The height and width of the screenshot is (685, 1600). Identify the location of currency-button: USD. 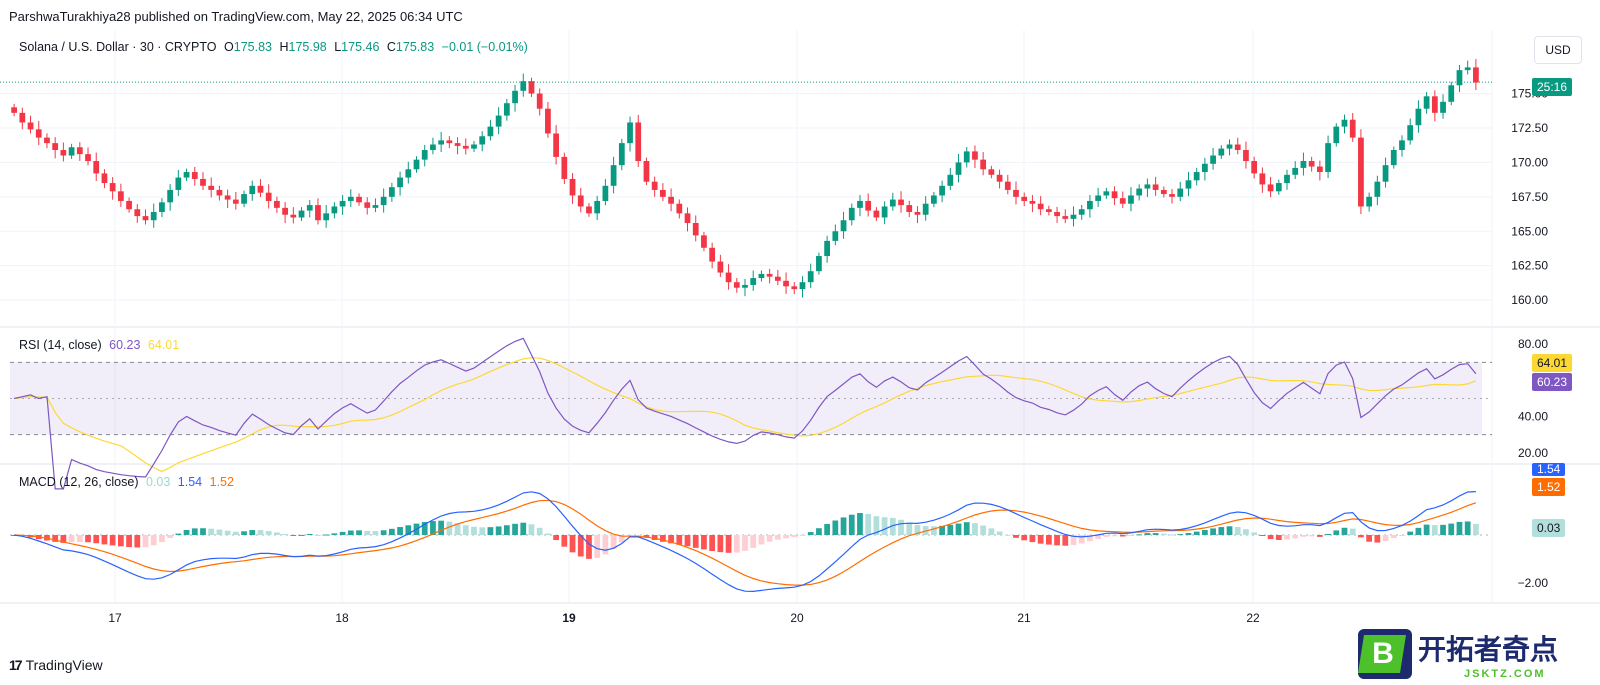
(1558, 50).